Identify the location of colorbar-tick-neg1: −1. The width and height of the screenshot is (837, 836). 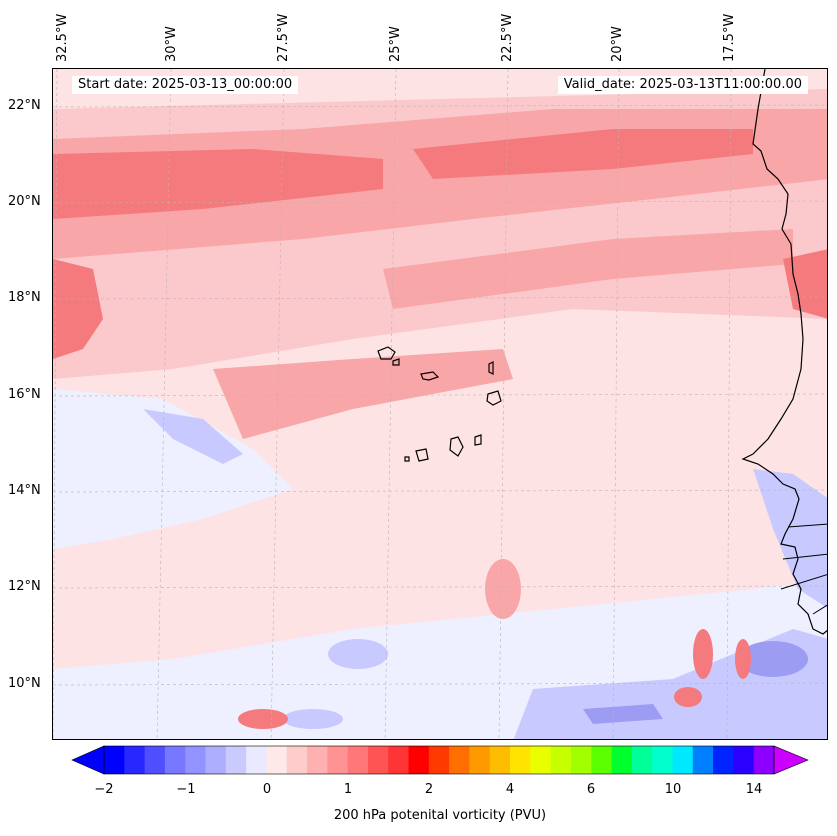
(186, 789).